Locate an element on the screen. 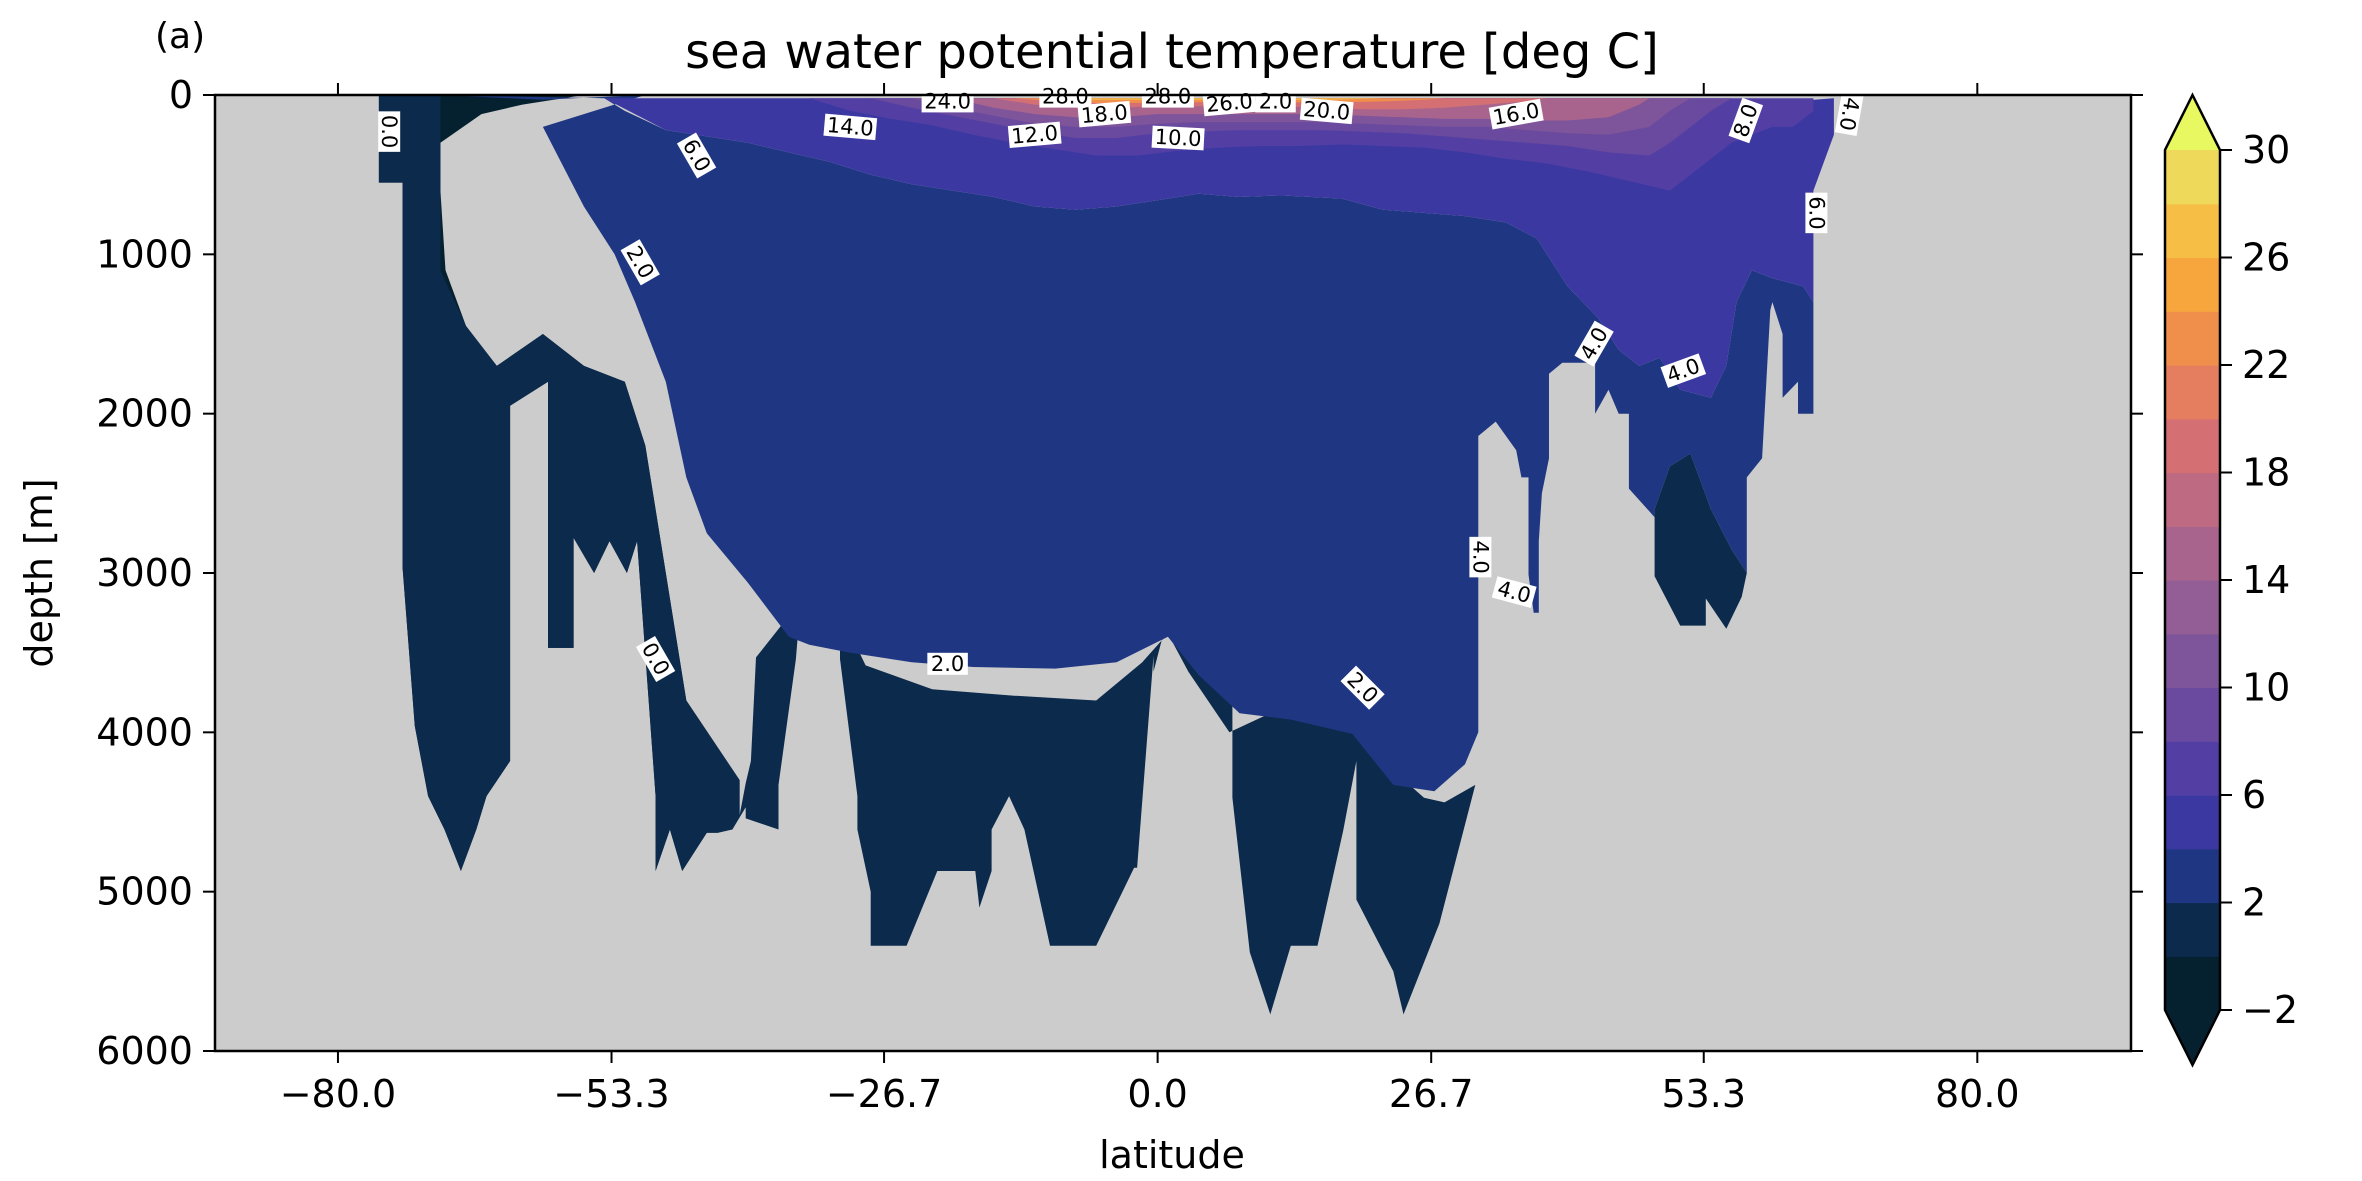 The width and height of the screenshot is (2362, 1181). colorbar-tick-label: 26 is located at coordinates (2266, 258).